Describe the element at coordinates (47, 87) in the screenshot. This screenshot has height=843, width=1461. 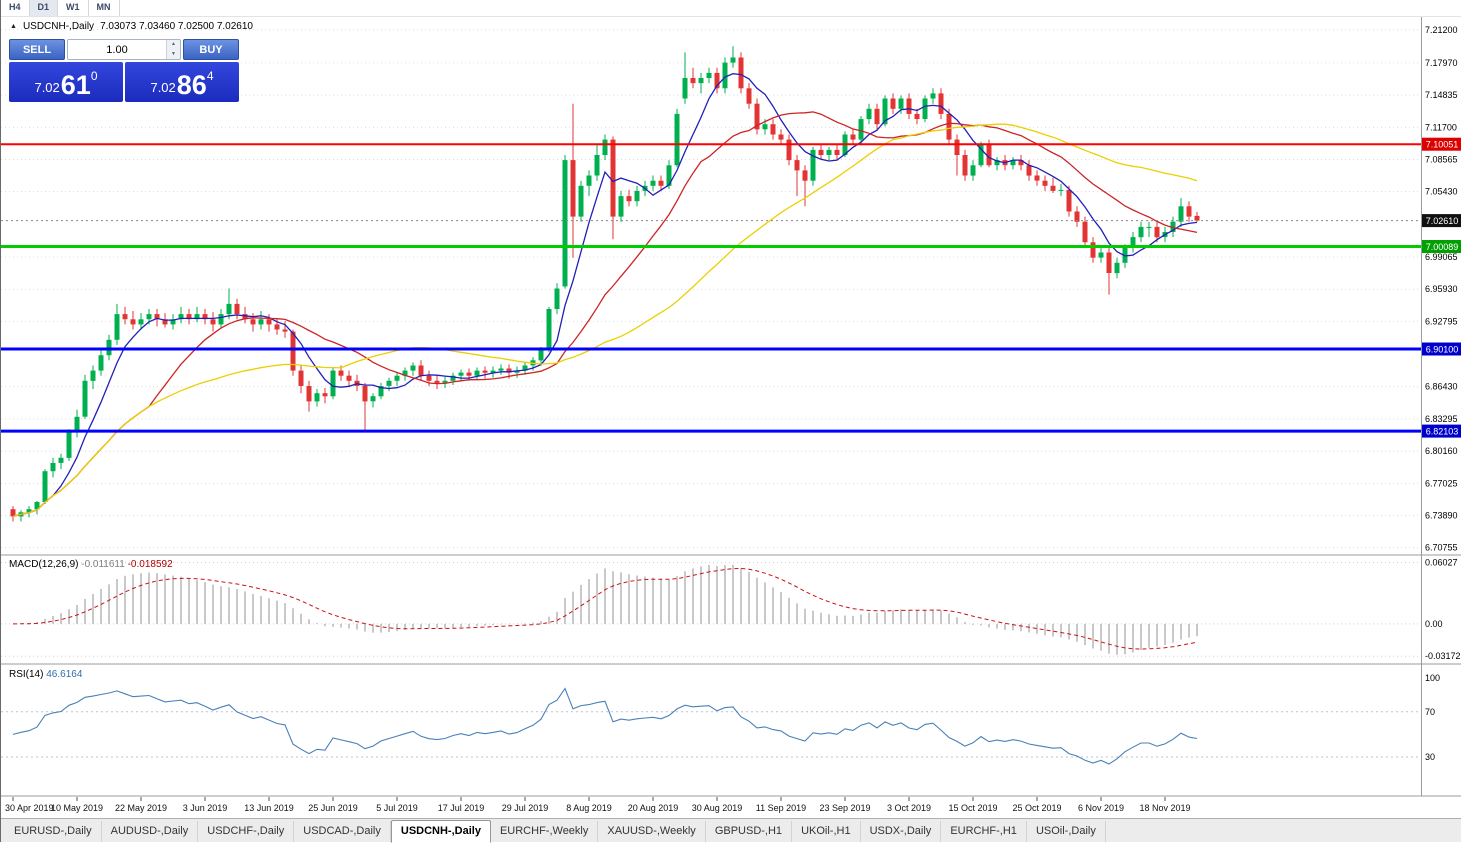
I see `sell-price-main: 7.02` at that location.